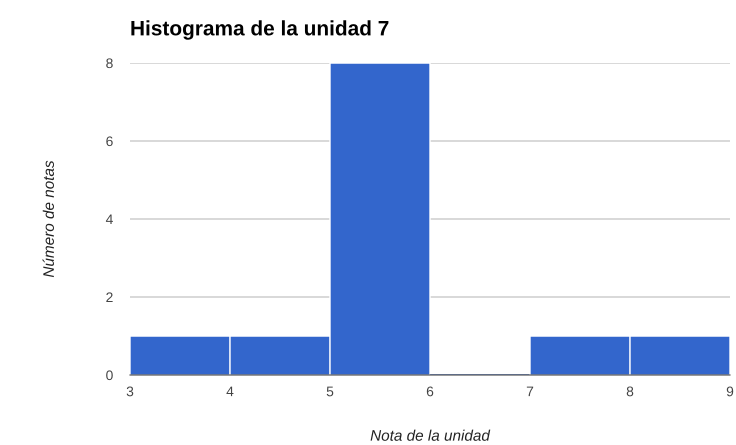  I want to click on x-tick-label: 5, so click(330, 391).